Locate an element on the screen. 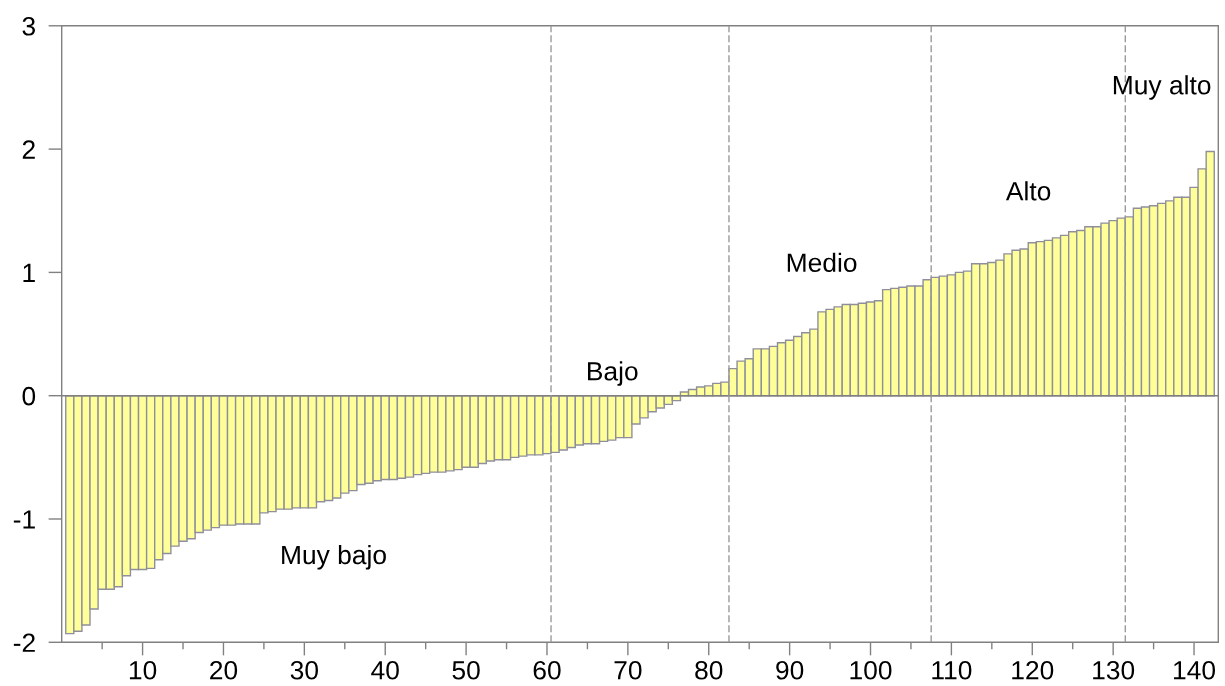 This screenshot has height=686, width=1225. x-tick-label: 70 is located at coordinates (628, 670).